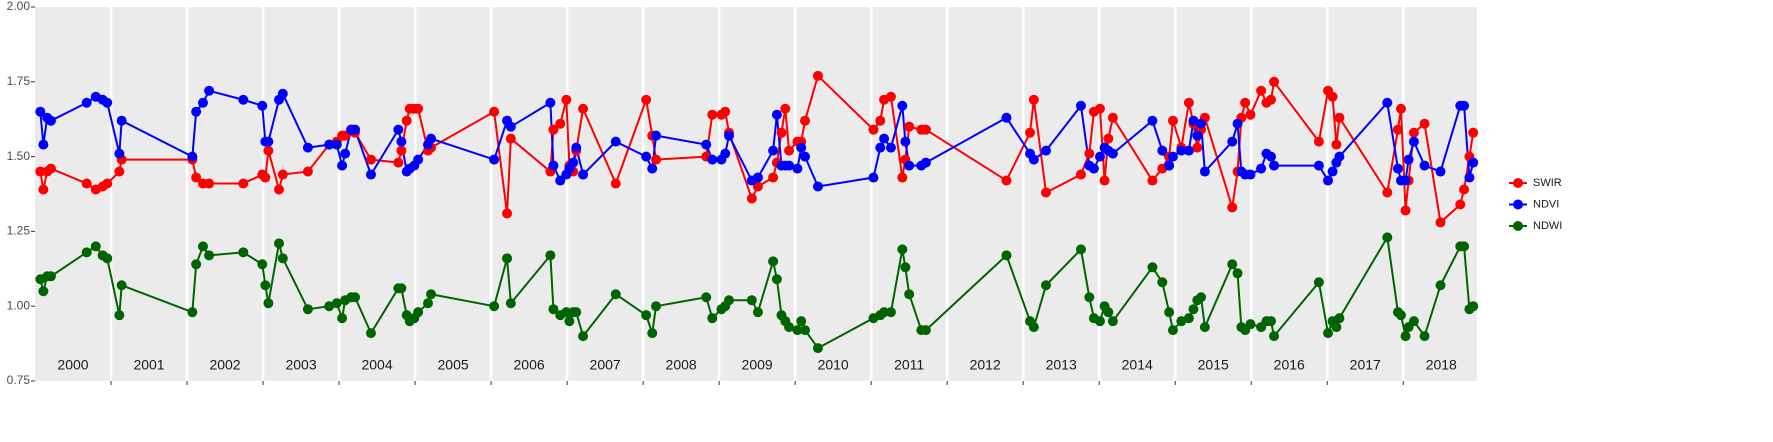  Describe the element at coordinates (148, 365) in the screenshot. I see `year-label: 2001` at that location.